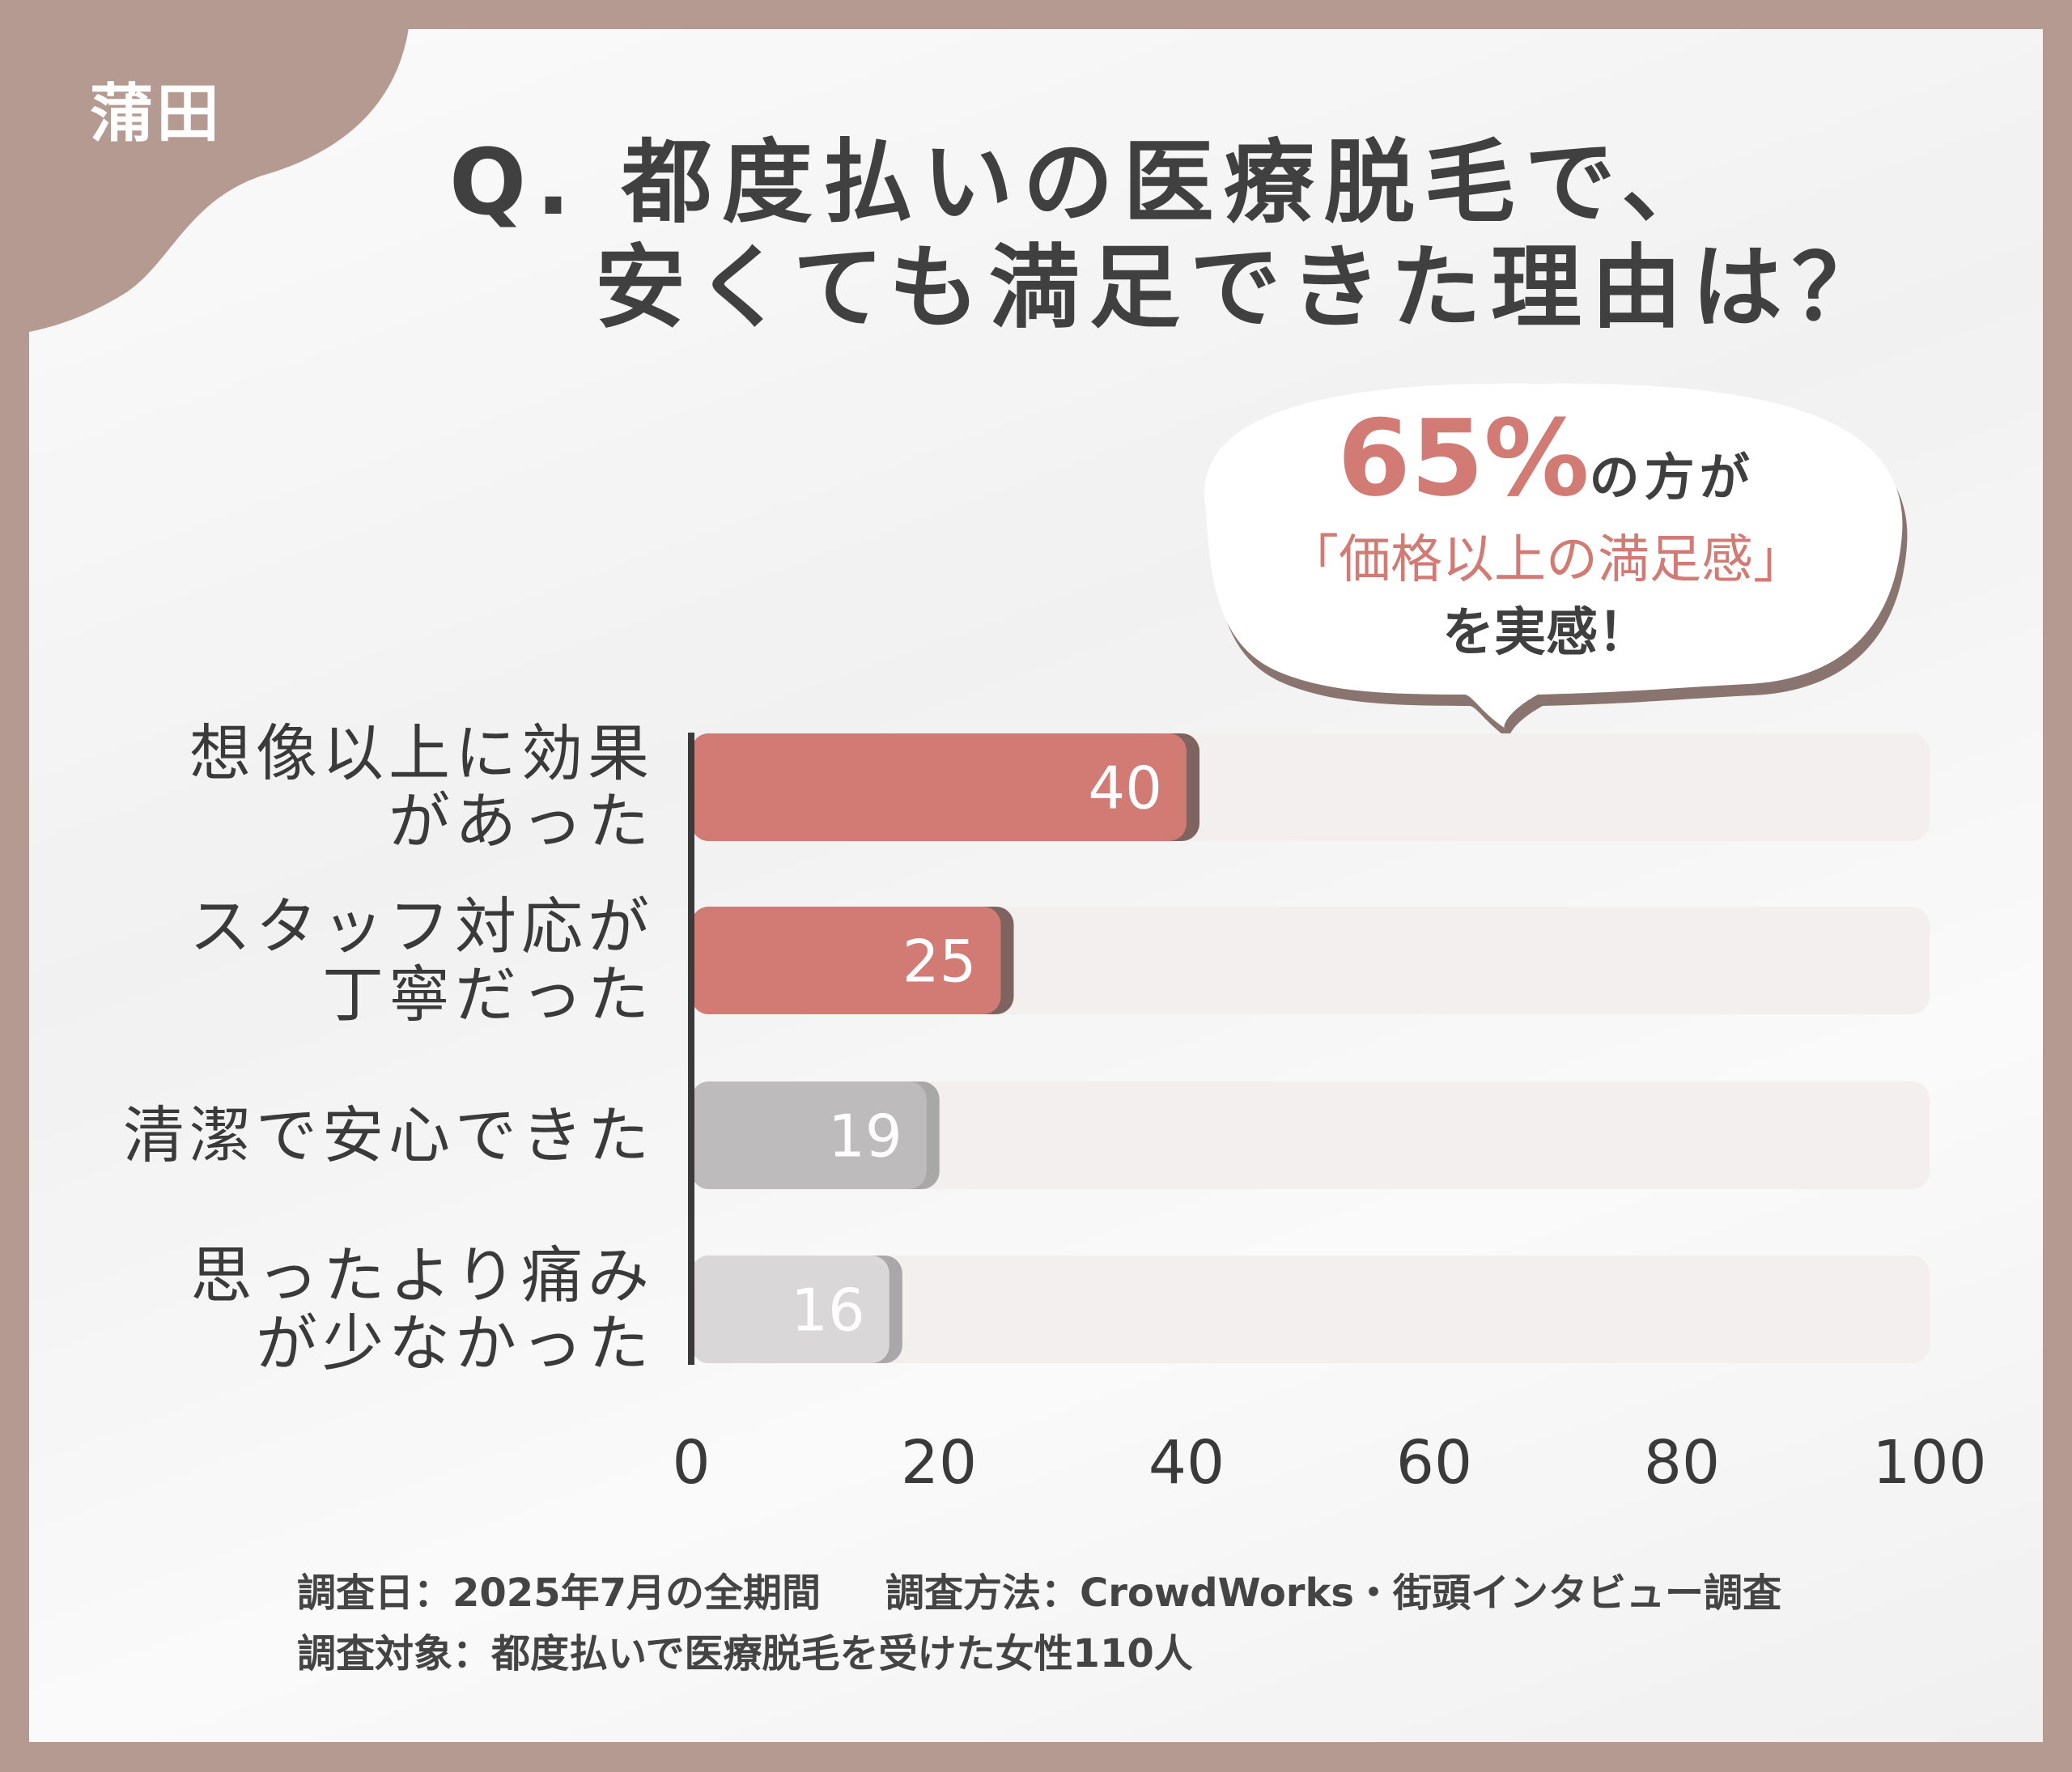 The image size is (2072, 1772). I want to click on category-label: 思ったより痛み が少なかった, so click(422, 1309).